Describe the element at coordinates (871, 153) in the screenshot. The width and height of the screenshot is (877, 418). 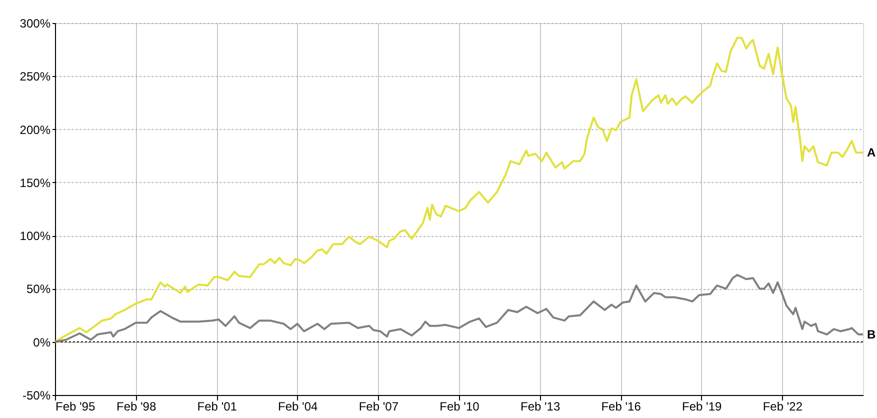
I see `series-label: A` at that location.